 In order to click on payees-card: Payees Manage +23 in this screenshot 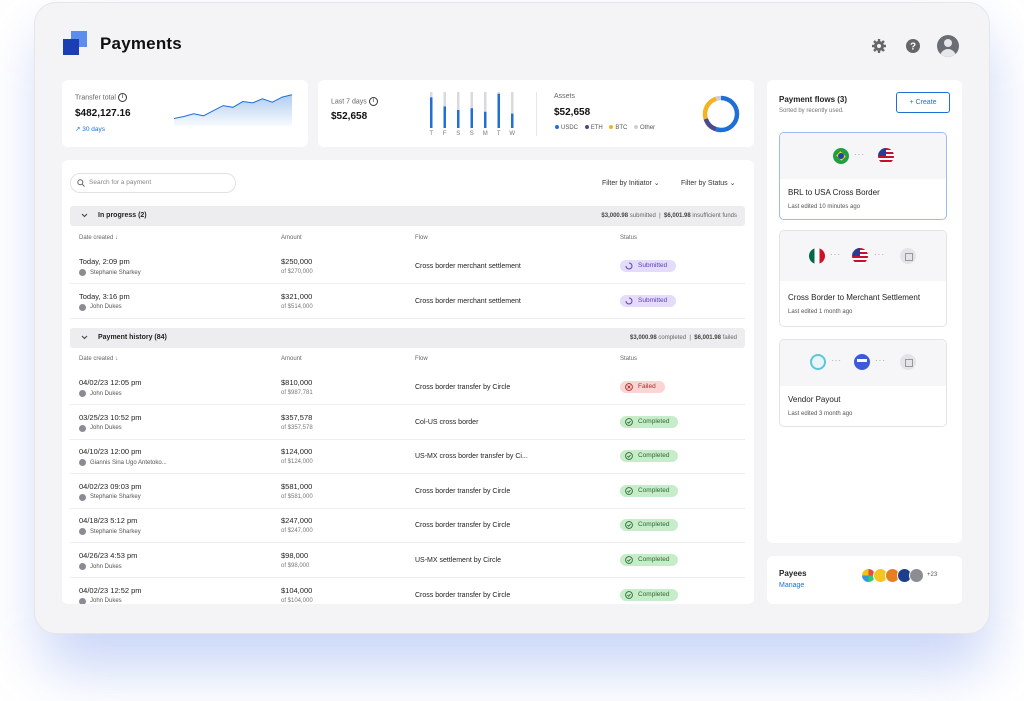, I will do `click(864, 580)`.